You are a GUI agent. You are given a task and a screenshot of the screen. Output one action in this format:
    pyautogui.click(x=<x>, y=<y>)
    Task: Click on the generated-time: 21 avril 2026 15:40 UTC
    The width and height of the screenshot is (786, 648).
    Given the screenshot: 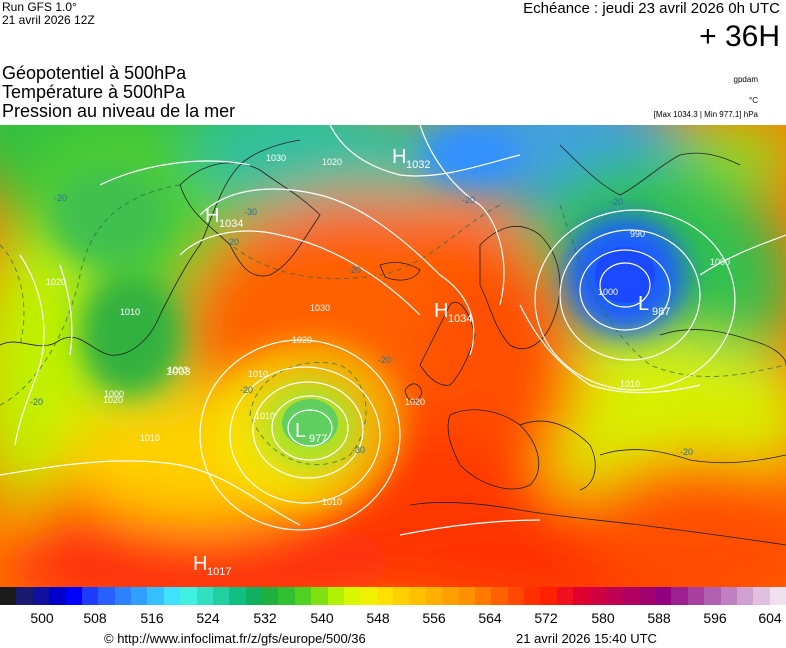 What is the action you would take?
    pyautogui.click(x=586, y=638)
    